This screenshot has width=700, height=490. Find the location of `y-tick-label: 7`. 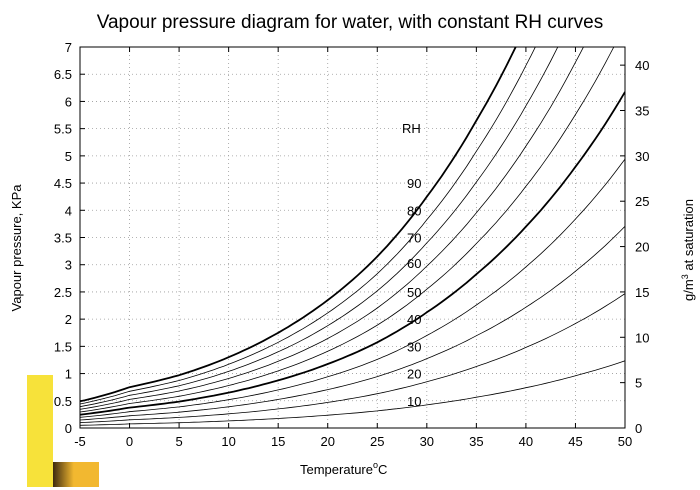

y-tick-label: 7 is located at coordinates (68, 47).